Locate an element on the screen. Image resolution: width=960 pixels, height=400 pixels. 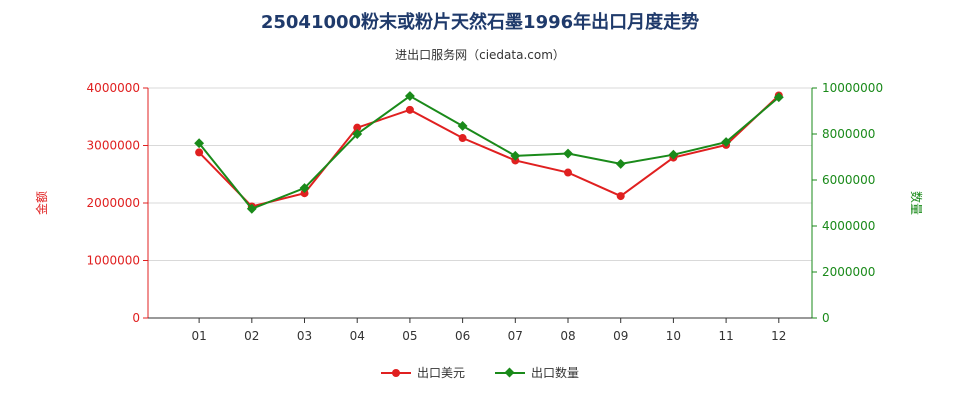
left-tick-label-1: 1000000 is located at coordinates (113, 261).